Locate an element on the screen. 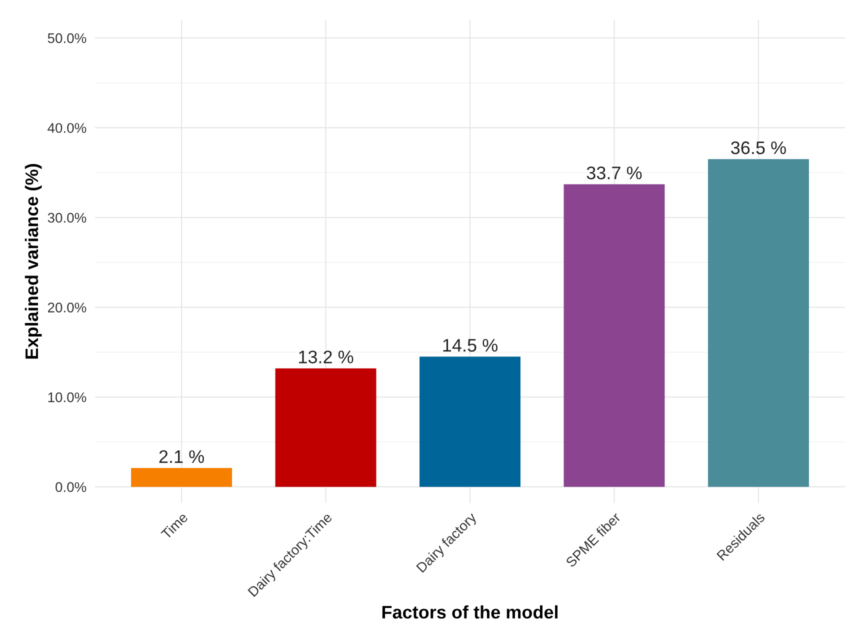  y-tick-label: 0.0% is located at coordinates (71, 487).